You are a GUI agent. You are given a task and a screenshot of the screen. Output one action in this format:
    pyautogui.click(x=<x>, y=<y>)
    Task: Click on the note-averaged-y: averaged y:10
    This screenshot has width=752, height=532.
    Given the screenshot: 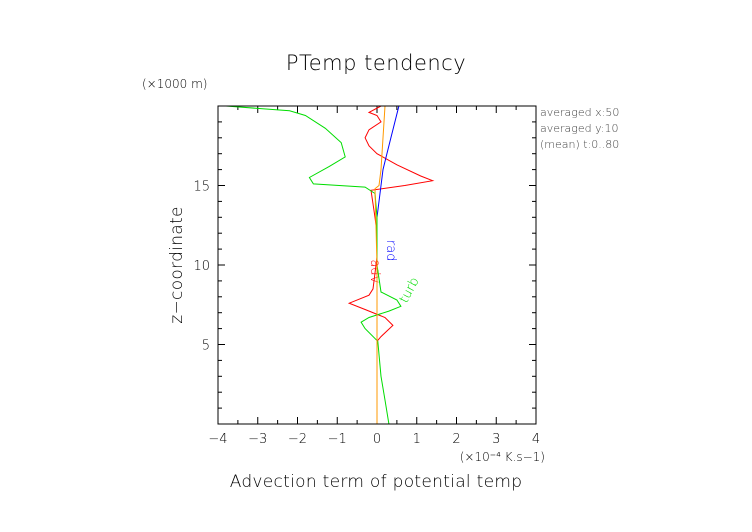 What is the action you would take?
    pyautogui.click(x=579, y=128)
    